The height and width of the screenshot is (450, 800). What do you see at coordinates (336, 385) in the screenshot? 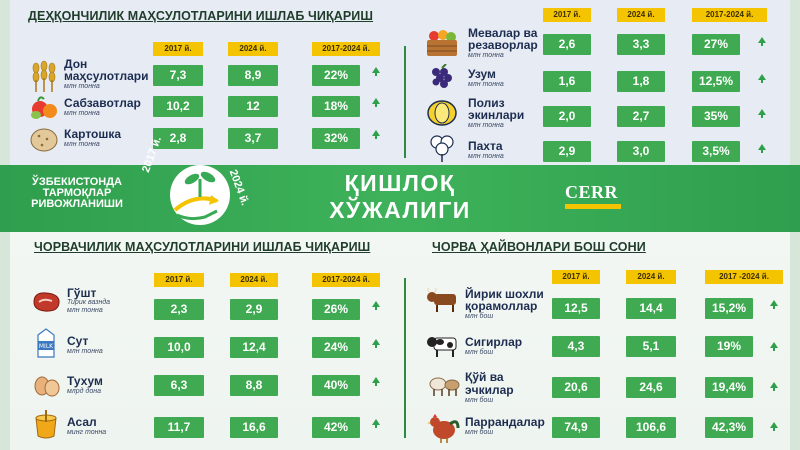
I see `lp-row-3-change: 40%` at bounding box center [336, 385].